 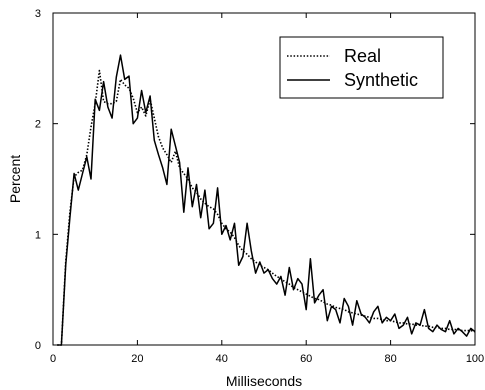 What do you see at coordinates (222, 359) in the screenshot?
I see `x-tick-label: 40` at bounding box center [222, 359].